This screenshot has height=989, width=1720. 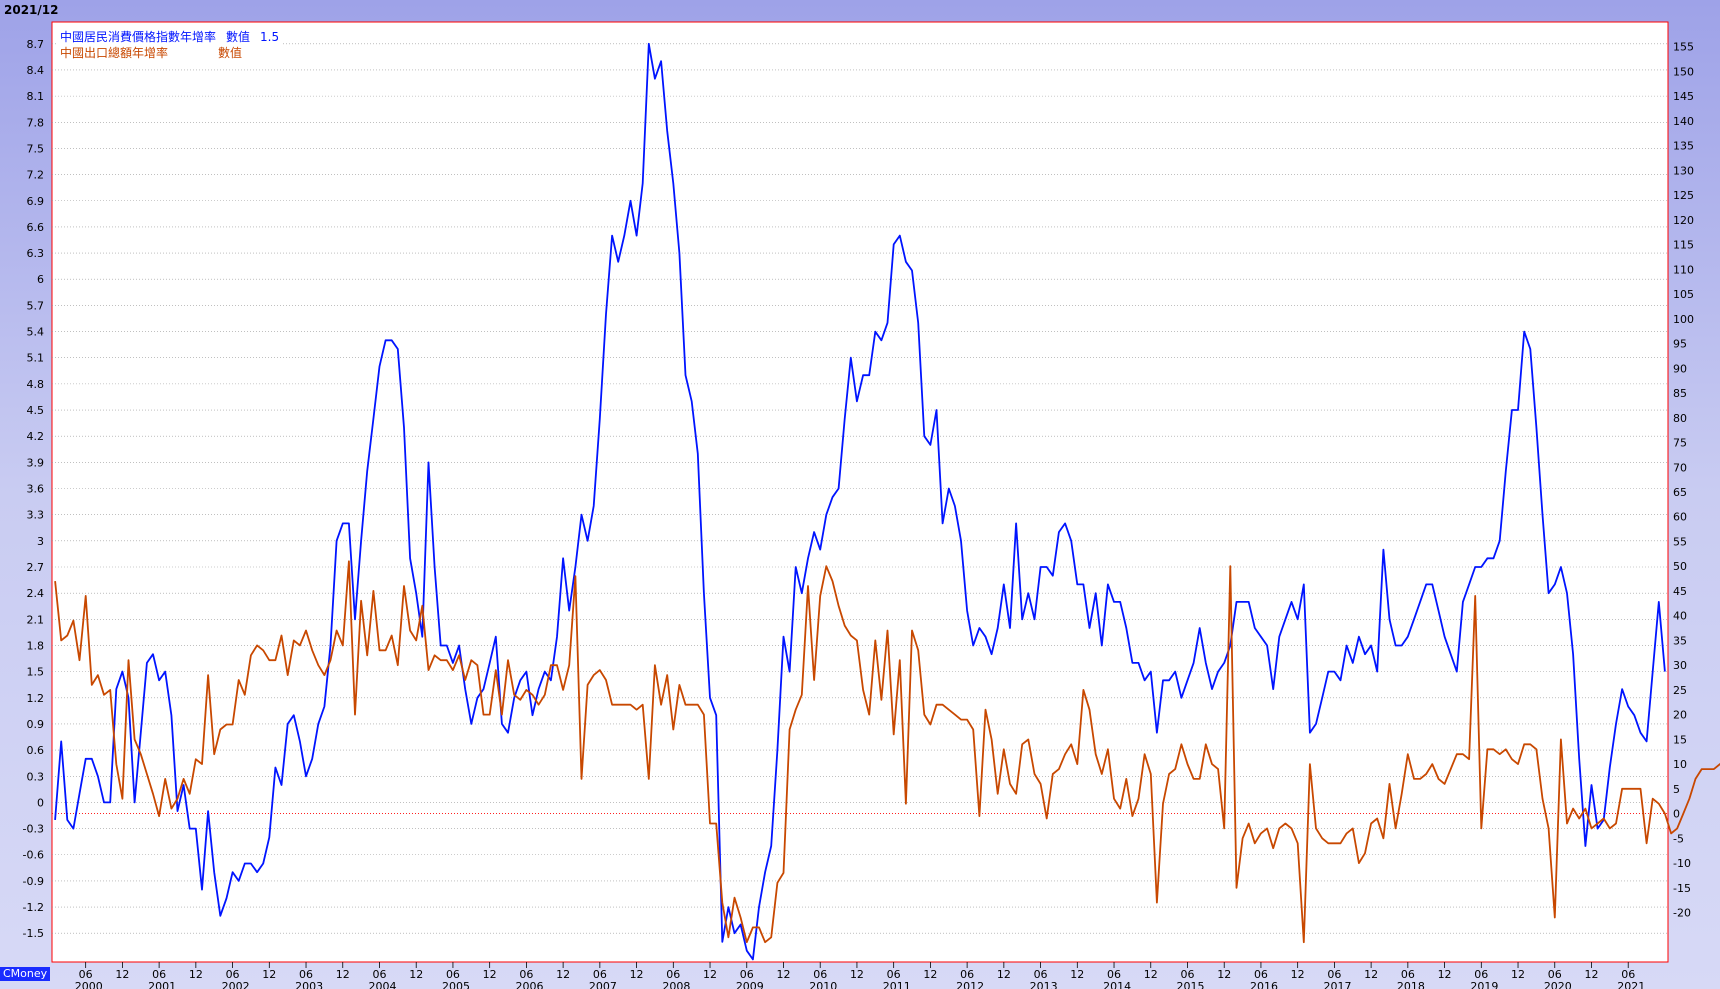 I want to click on left-tick-label: 7.8, so click(x=36, y=122).